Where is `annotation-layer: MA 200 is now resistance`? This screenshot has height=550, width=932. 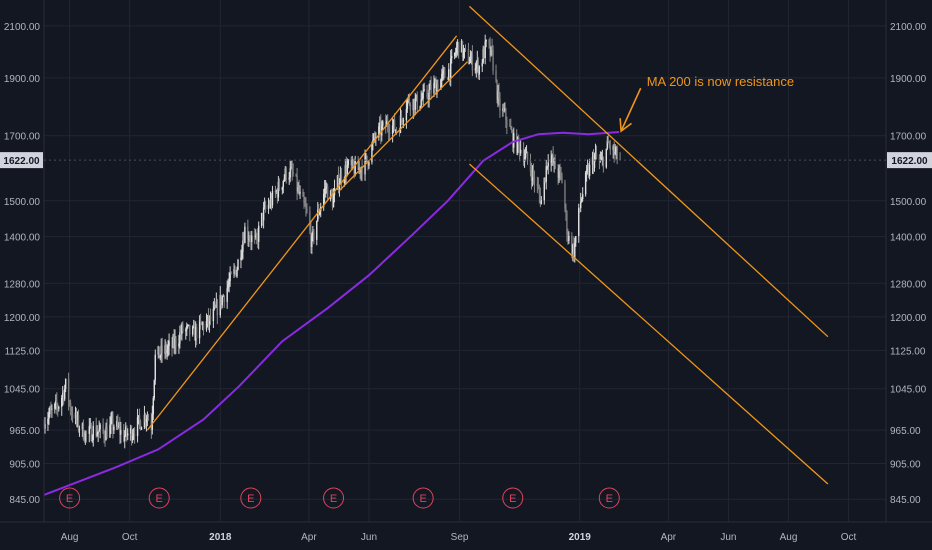
annotation-layer: MA 200 is now resistance is located at coordinates (706, 103).